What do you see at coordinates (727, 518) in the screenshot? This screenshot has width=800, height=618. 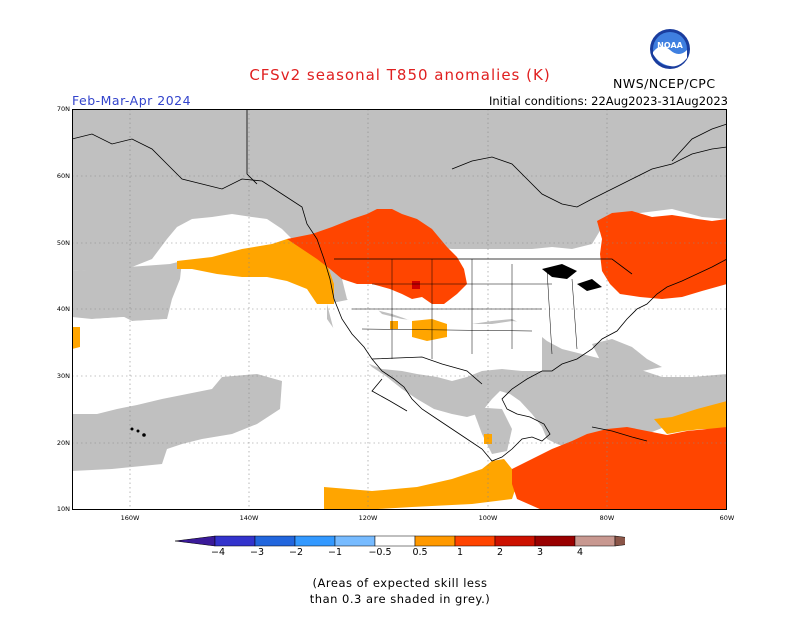 I see `lon-label-60w: 60W` at bounding box center [727, 518].